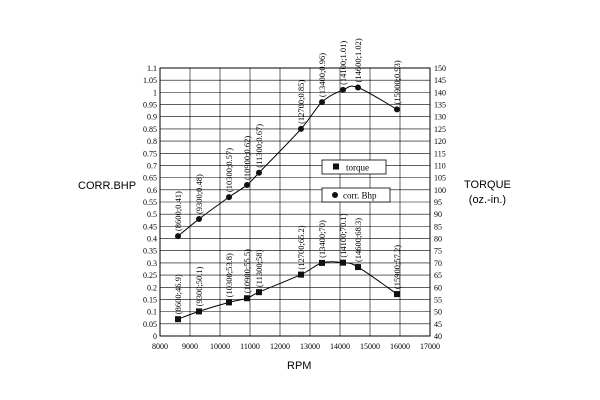 This screenshot has height=400, width=600. What do you see at coordinates (440, 68) in the screenshot?
I see `y-right-tick-label: 150` at bounding box center [440, 68].